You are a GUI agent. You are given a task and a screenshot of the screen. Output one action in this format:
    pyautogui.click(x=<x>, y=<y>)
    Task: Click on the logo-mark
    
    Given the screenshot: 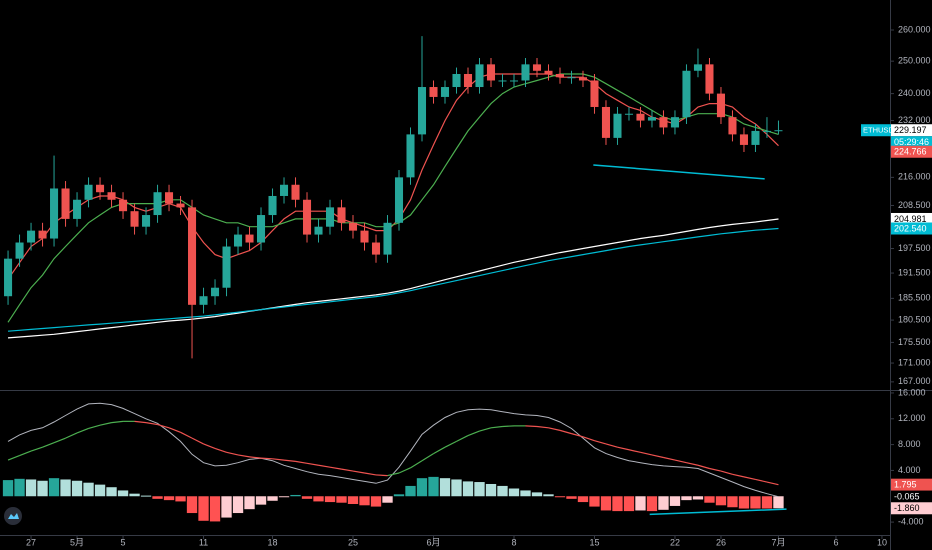 What is the action you would take?
    pyautogui.click(x=13, y=516)
    